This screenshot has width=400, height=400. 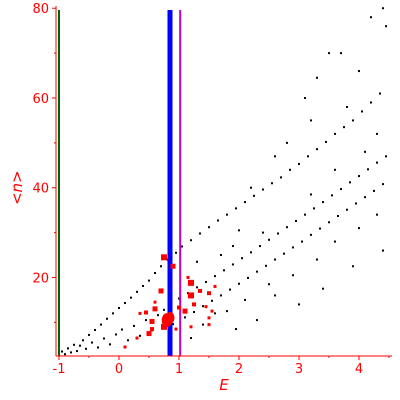 I want to click on x-tick-label: 1, so click(x=179, y=369).